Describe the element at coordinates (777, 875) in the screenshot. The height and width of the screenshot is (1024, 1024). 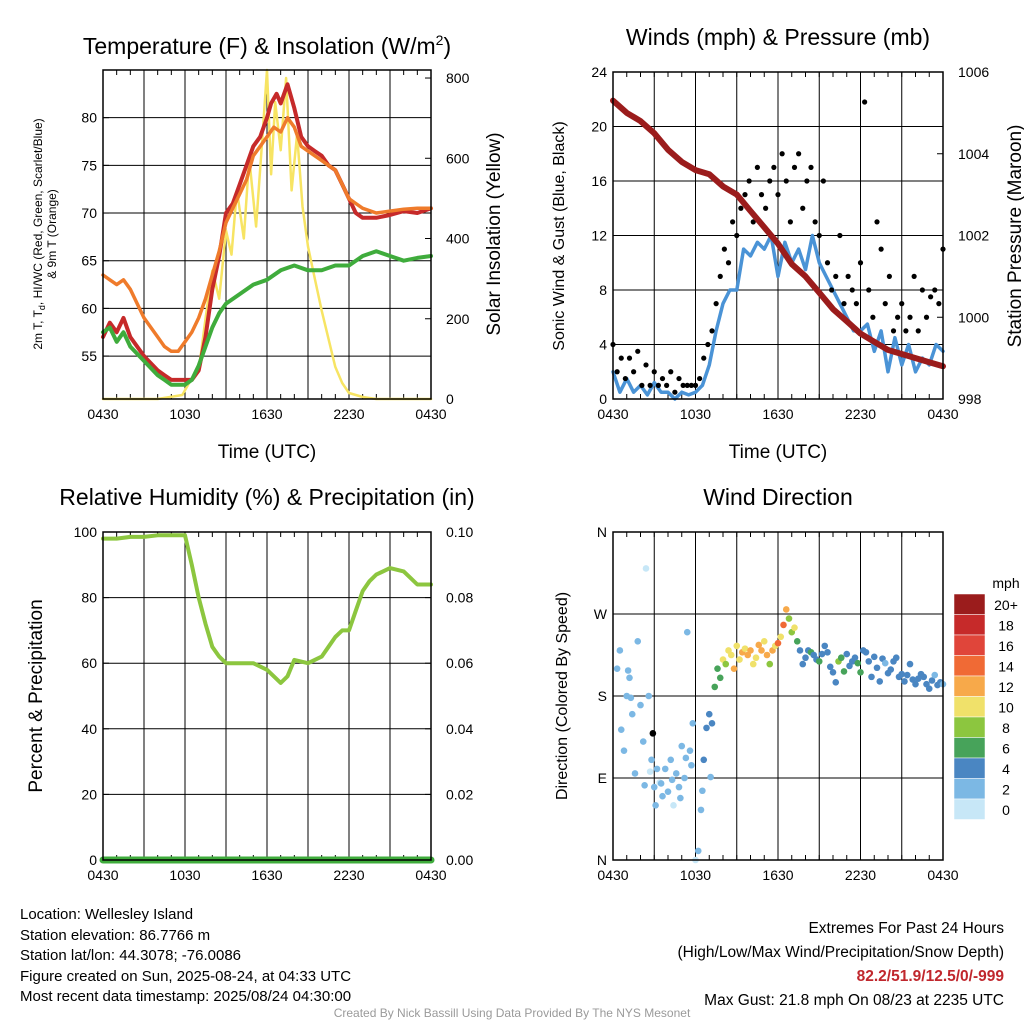
I see `direction-x-tick-label: 1630` at that location.